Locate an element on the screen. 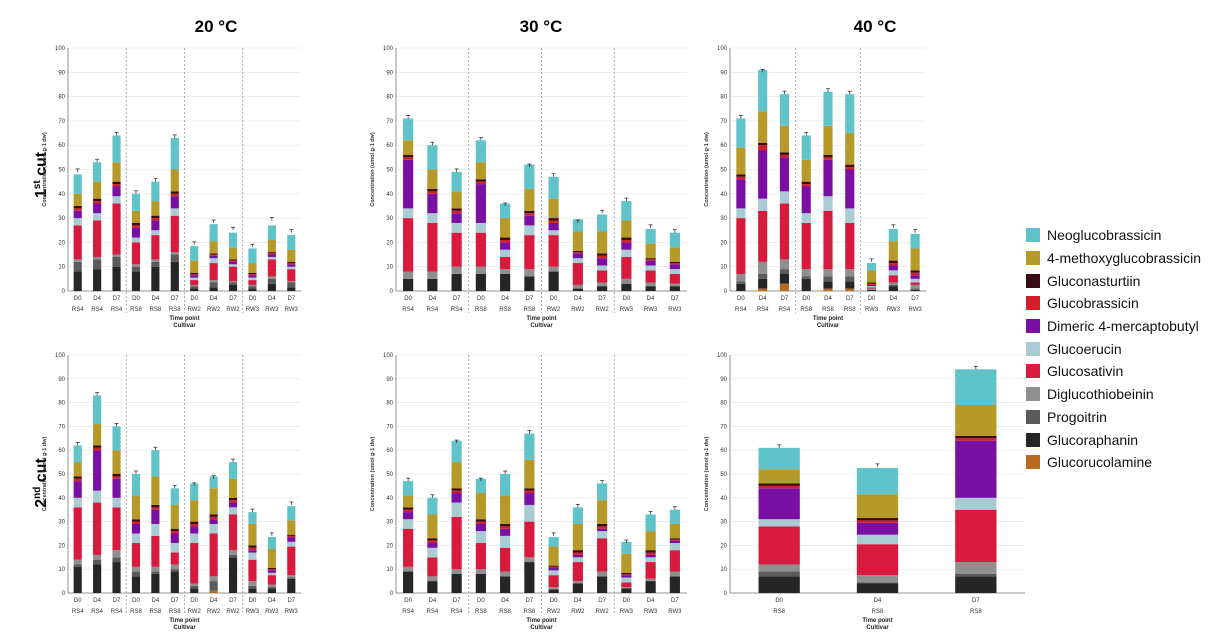 This screenshot has width=1219, height=639. legend-item: Diglucothiobeinin is located at coordinates (1122, 394).